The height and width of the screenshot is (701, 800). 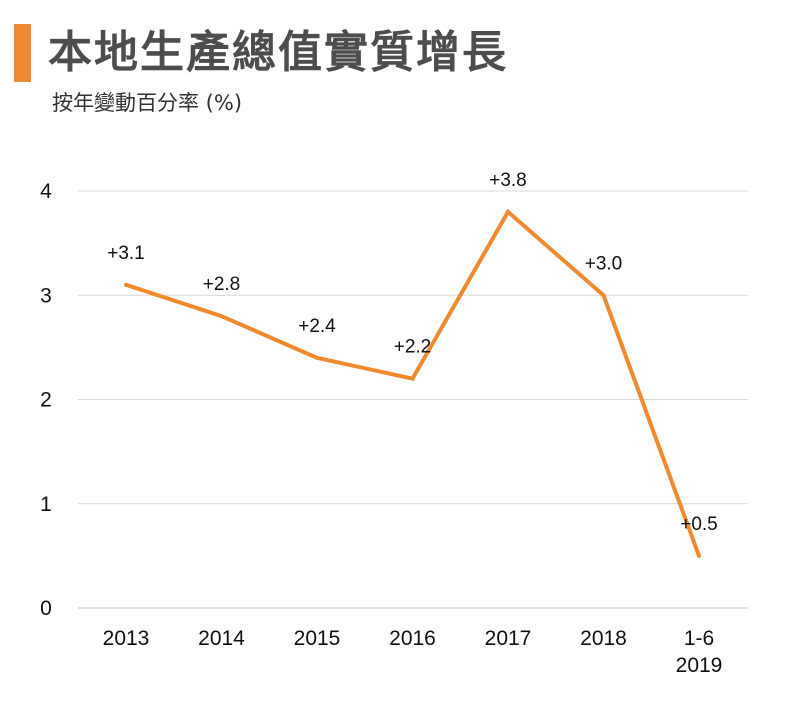 I want to click on x-tick-label-1: 2014, so click(x=221, y=638).